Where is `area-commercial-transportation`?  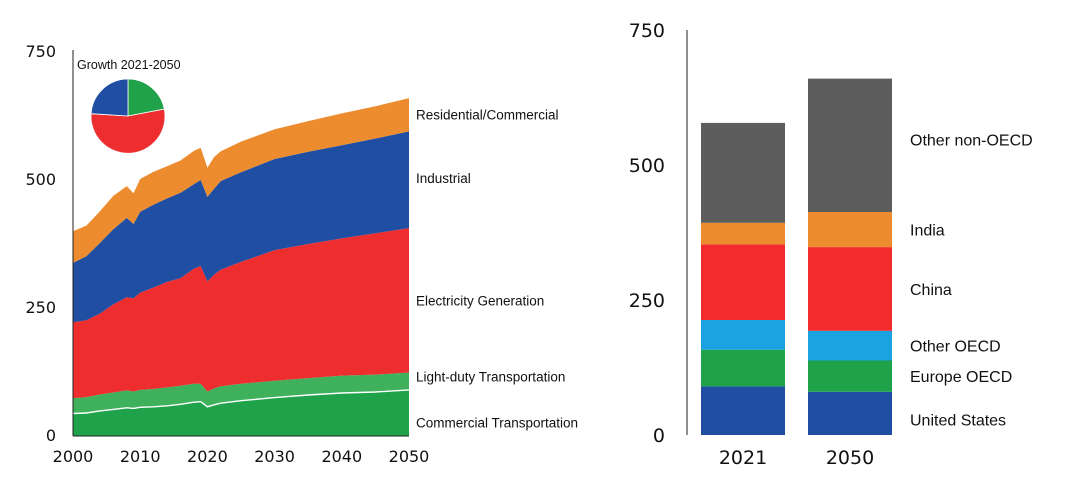
area-commercial-transportation is located at coordinates (241, 412).